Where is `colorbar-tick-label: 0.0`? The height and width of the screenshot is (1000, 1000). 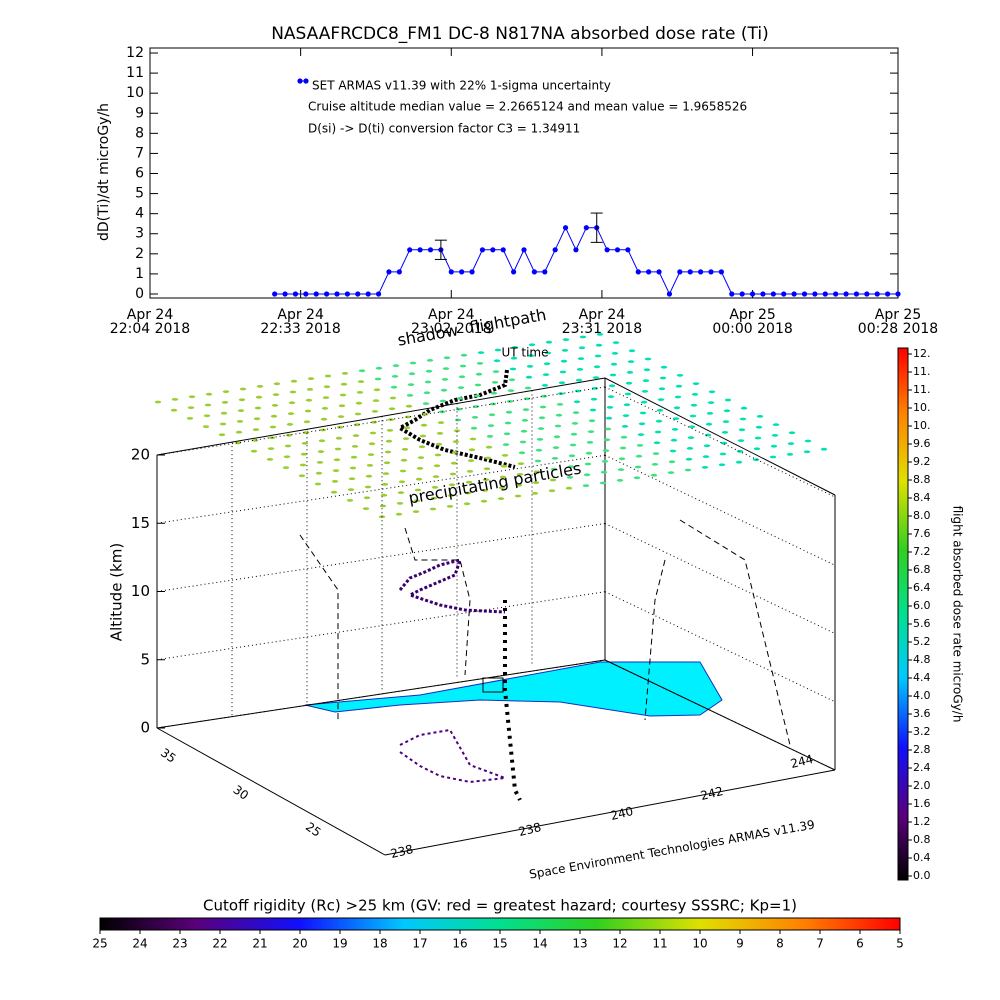
colorbar-tick-label: 0.0 is located at coordinates (922, 875).